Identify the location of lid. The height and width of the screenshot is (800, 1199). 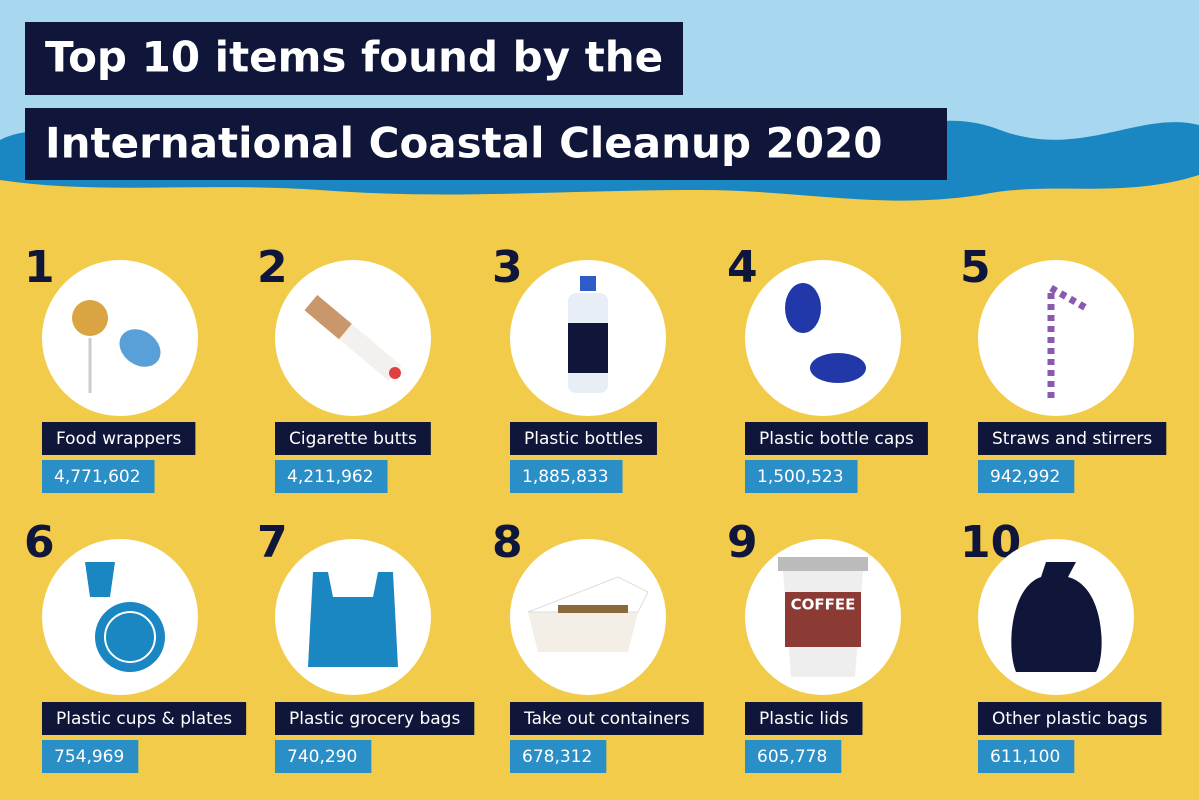
(823, 564).